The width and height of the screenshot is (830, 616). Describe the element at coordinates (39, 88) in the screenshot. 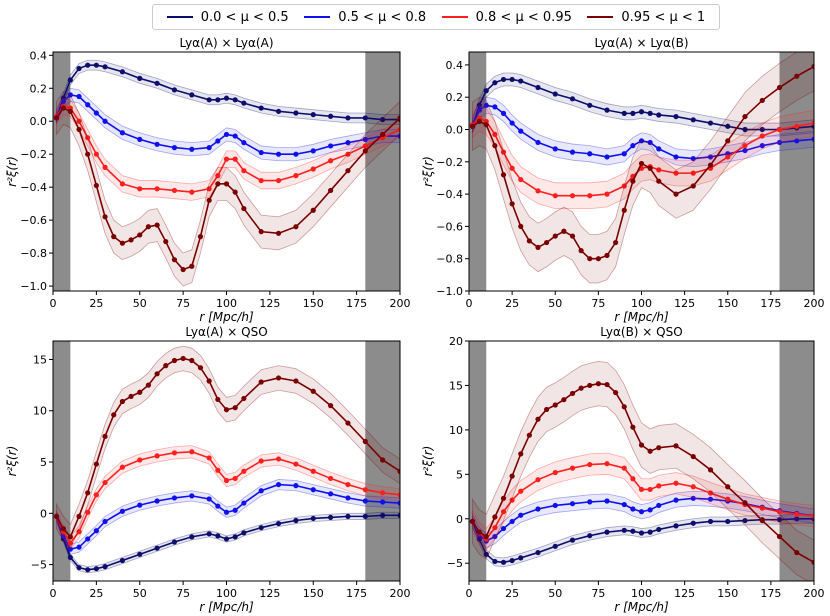

I see `y-tick-label: 0.2` at that location.